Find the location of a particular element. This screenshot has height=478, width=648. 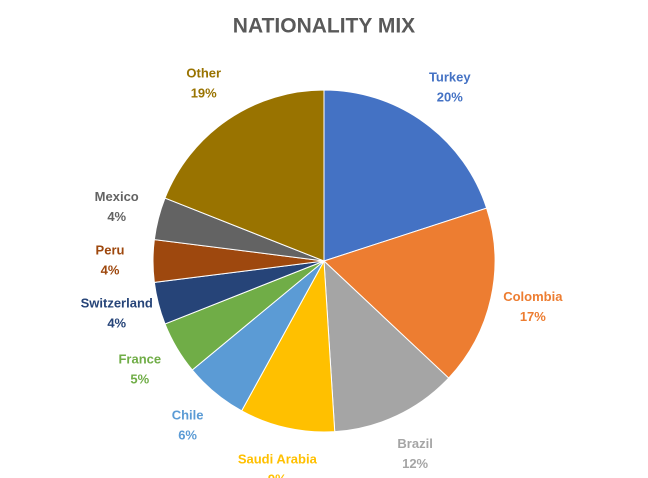

slice-value-label: 12% is located at coordinates (415, 463).